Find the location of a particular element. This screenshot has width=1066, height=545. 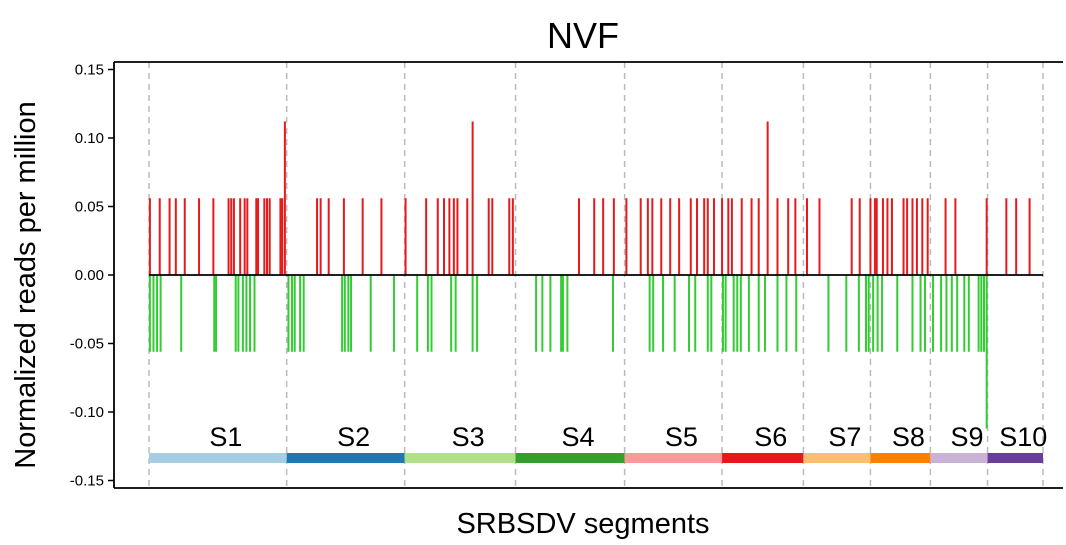

segment-bar-s7 is located at coordinates (837, 458).